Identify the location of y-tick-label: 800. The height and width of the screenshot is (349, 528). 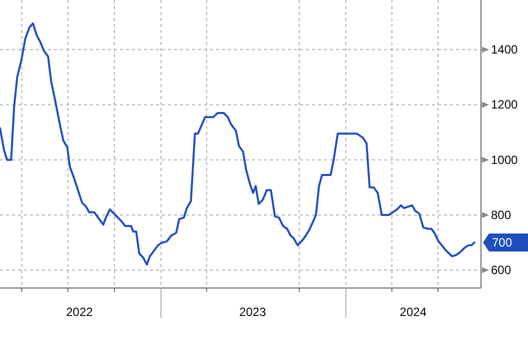
(501, 215).